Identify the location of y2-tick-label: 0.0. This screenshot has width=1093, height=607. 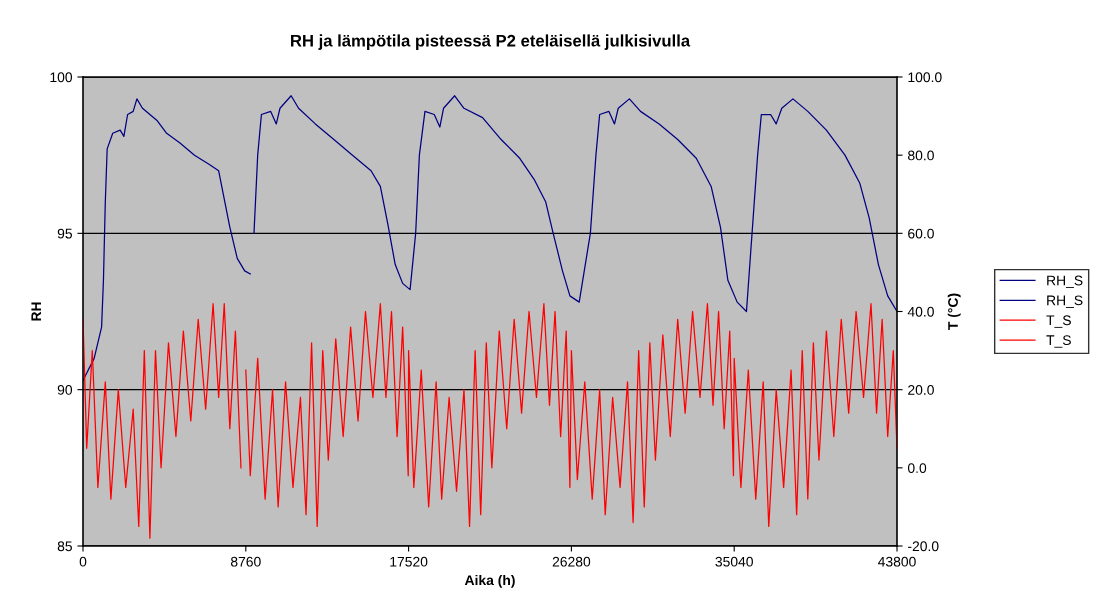
(917, 468).